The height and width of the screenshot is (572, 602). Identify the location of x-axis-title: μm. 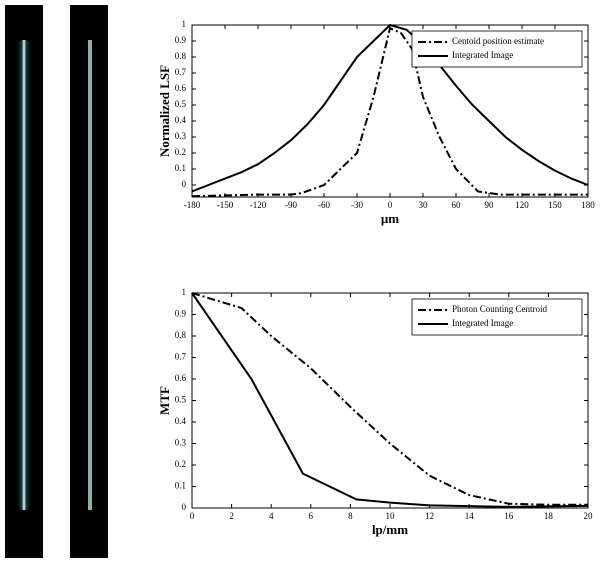
(390, 218).